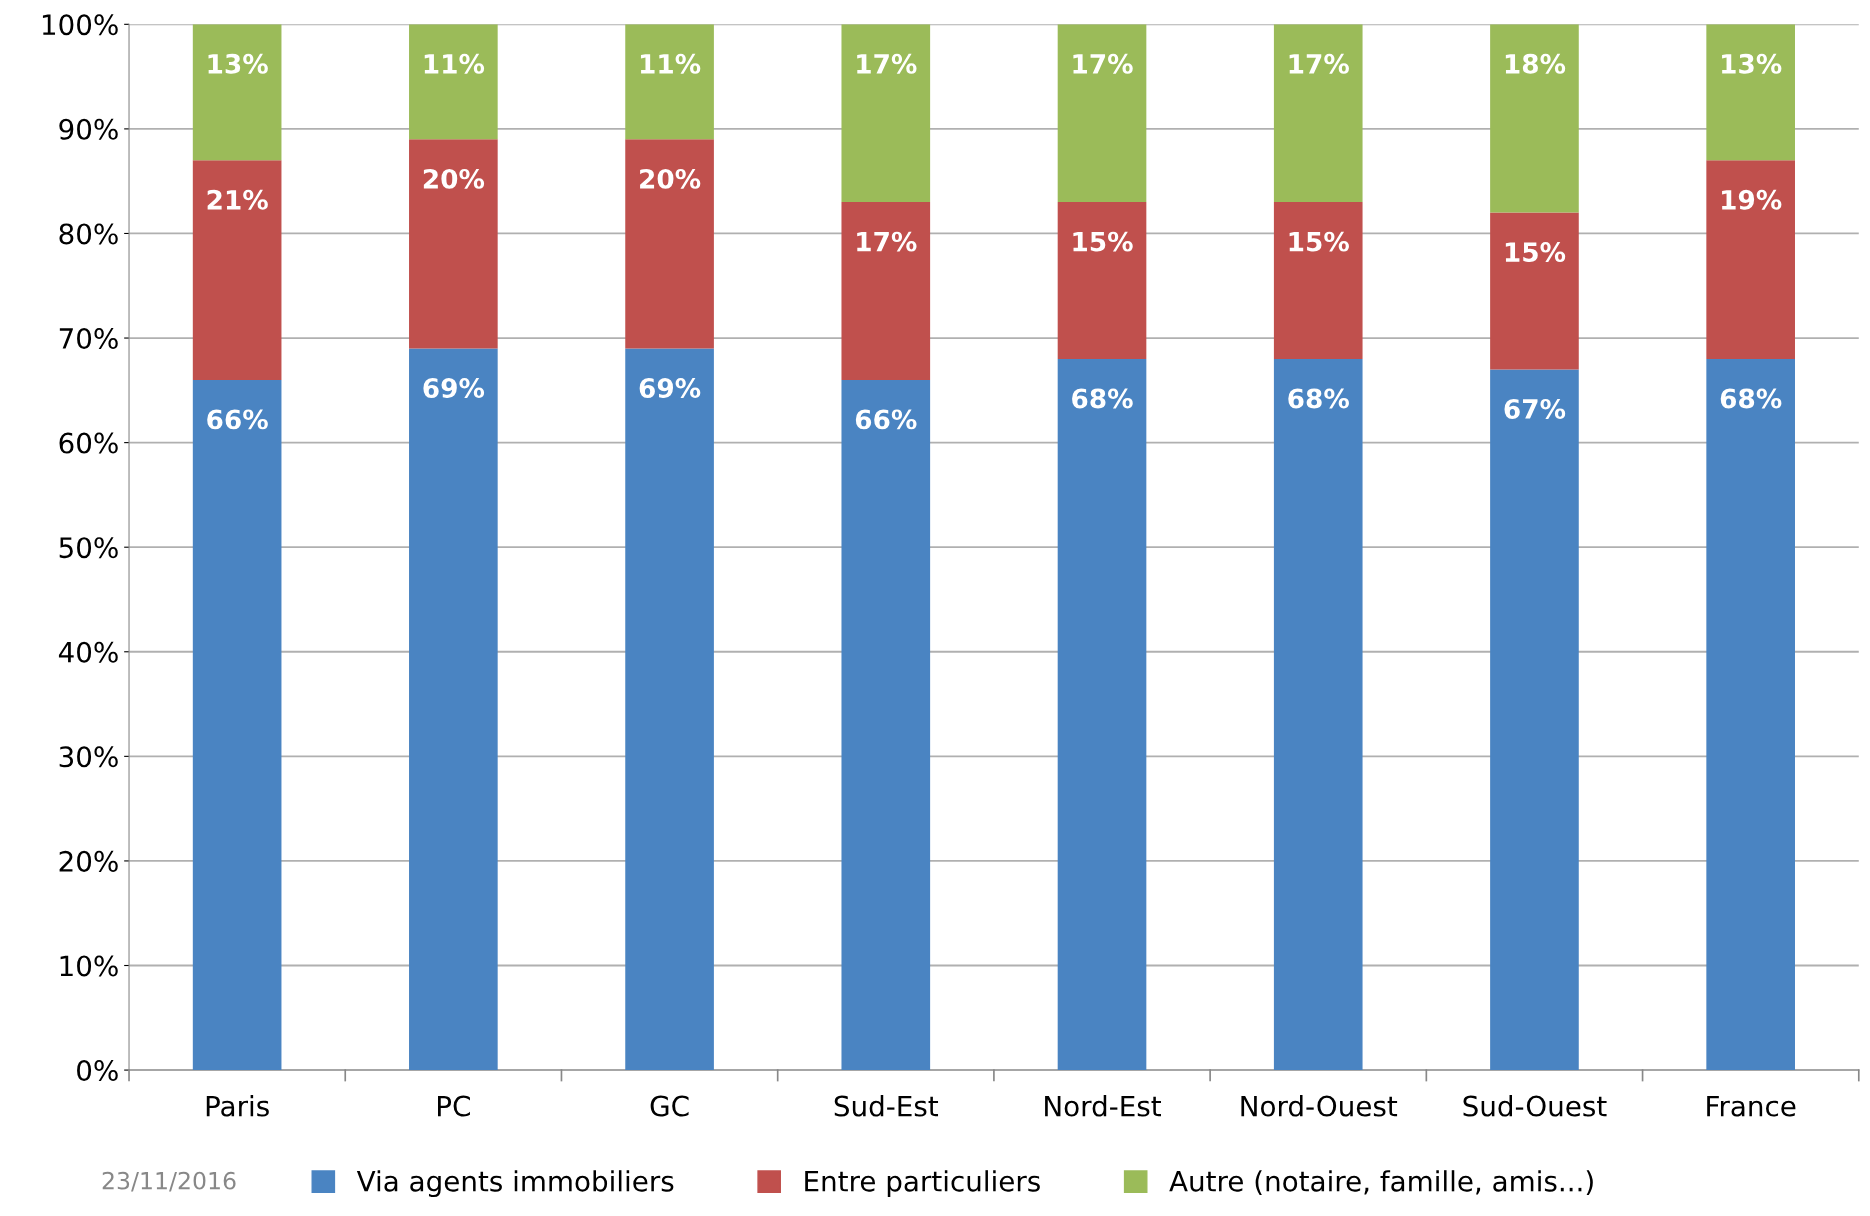  Describe the element at coordinates (89, 966) in the screenshot. I see `y-tick-label: 10%` at that location.